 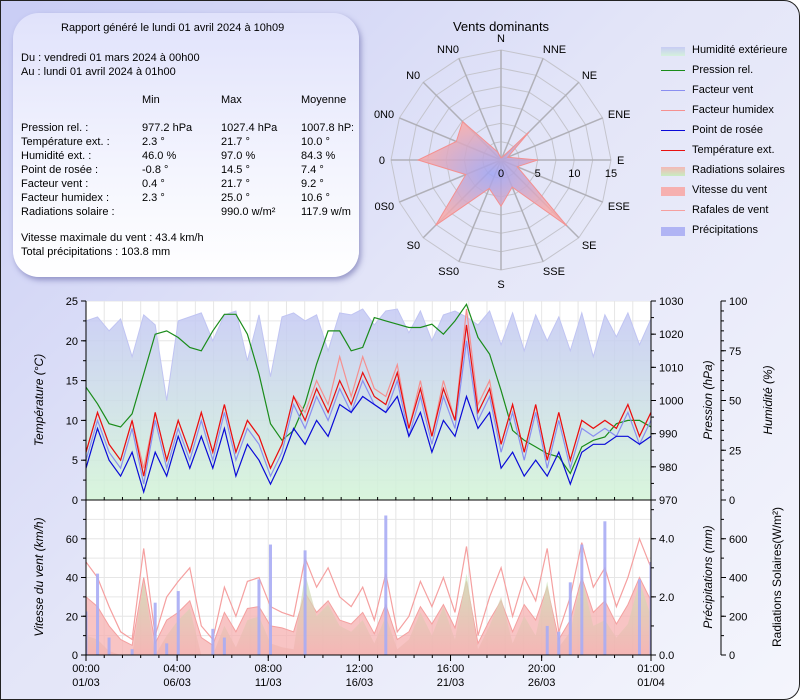 What do you see at coordinates (611, 174) in the screenshot?
I see `rose-radial-tick: 15` at bounding box center [611, 174].